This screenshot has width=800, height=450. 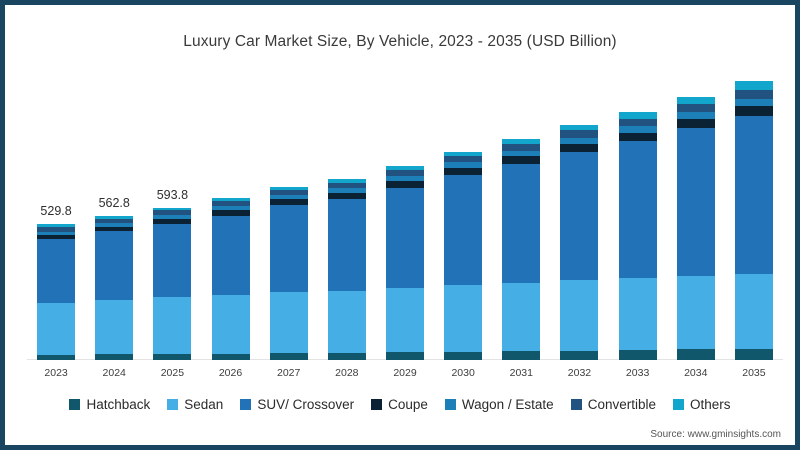 What do you see at coordinates (195, 404) in the screenshot?
I see `legend-item: Sedan` at bounding box center [195, 404].